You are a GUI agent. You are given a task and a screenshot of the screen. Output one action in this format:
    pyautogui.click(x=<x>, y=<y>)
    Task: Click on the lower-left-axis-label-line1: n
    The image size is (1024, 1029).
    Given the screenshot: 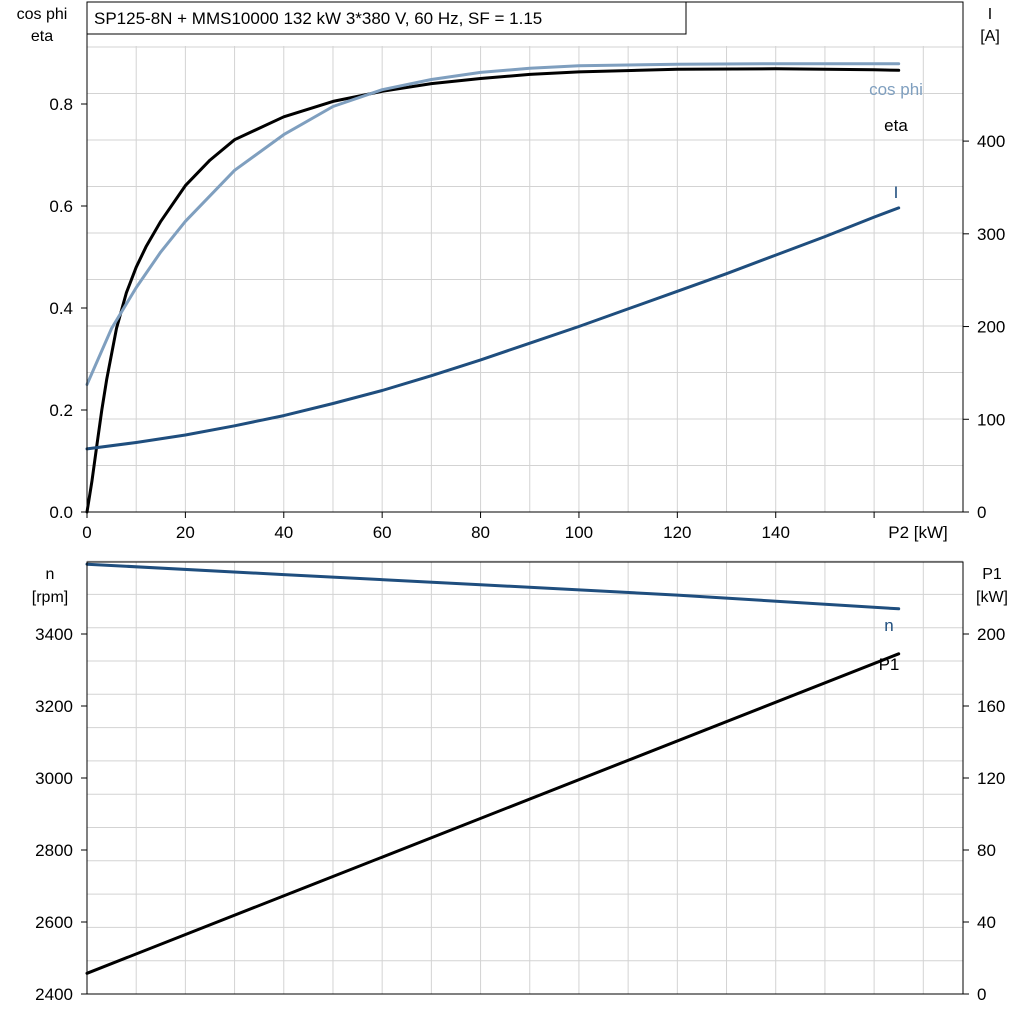 What is the action you would take?
    pyautogui.click(x=50, y=574)
    